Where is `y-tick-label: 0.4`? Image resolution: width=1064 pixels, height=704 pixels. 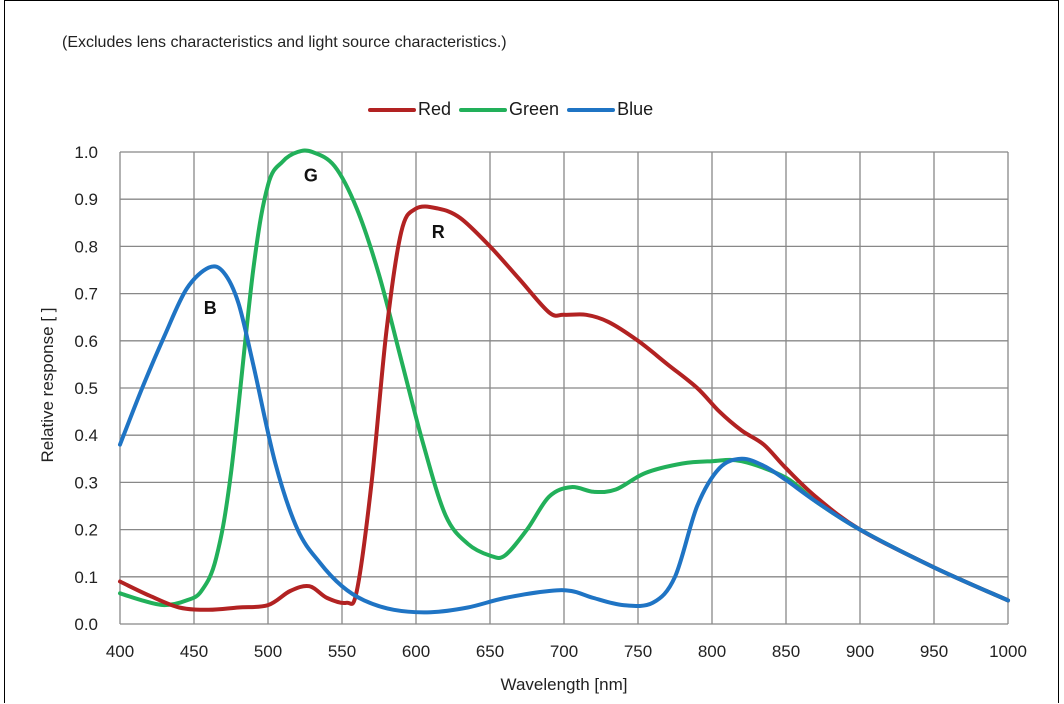 y-tick-label: 0.4 is located at coordinates (86, 435).